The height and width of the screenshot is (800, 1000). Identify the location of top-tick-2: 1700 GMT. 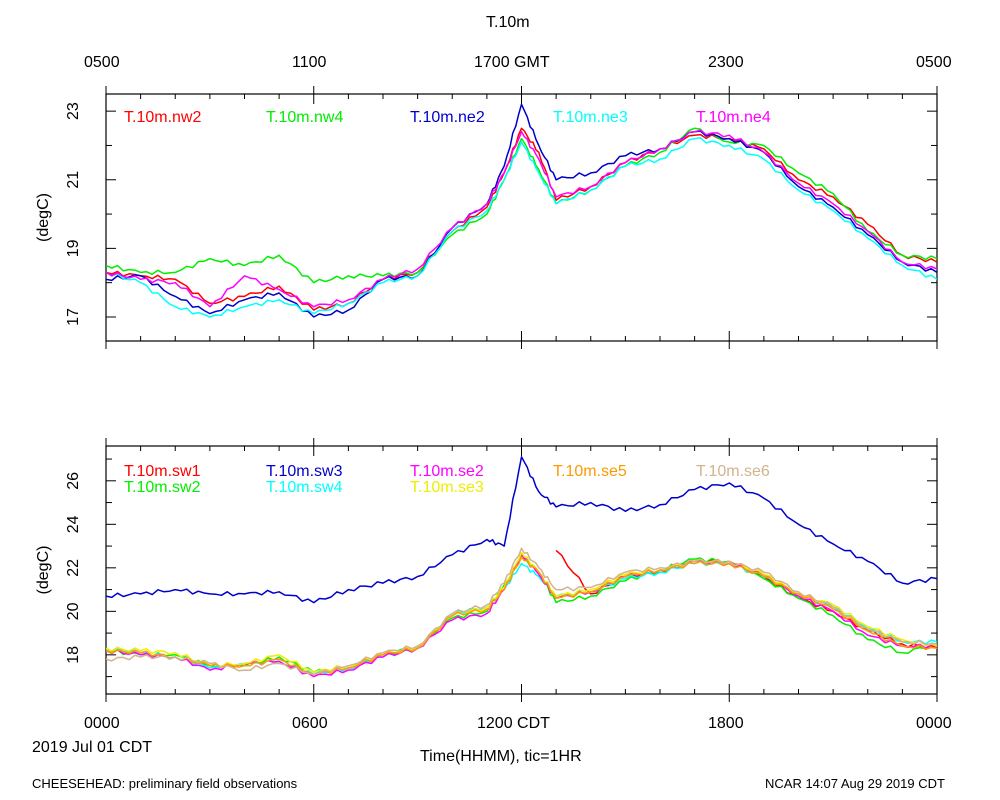
(512, 62).